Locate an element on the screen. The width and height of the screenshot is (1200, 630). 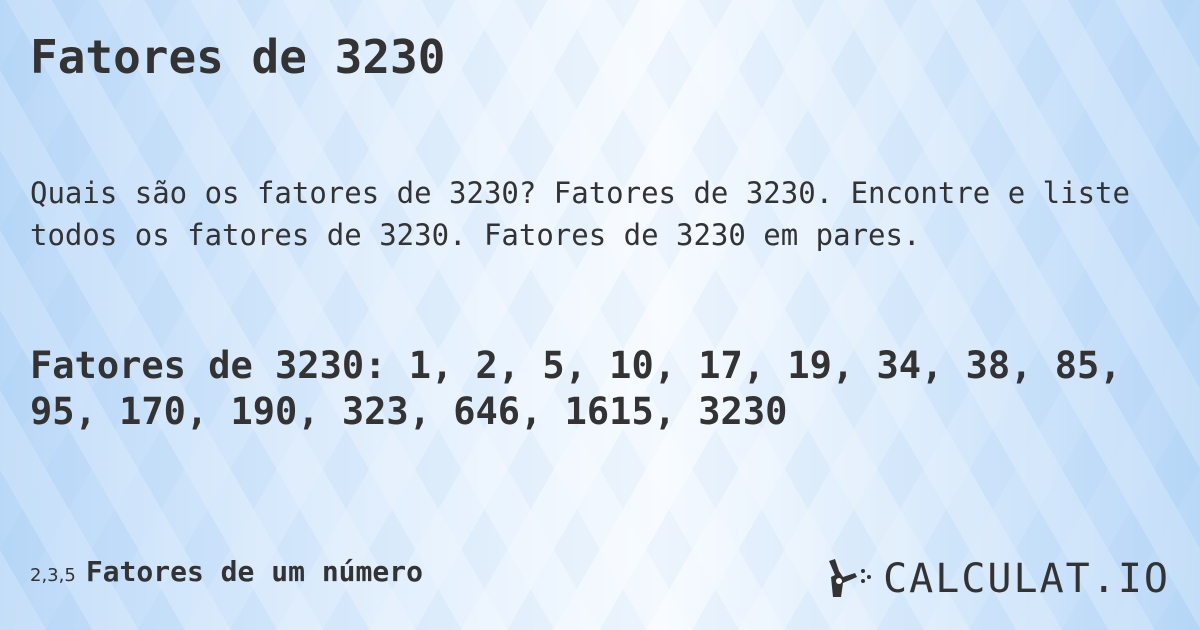
magic-hand-icon is located at coordinates (850, 578).